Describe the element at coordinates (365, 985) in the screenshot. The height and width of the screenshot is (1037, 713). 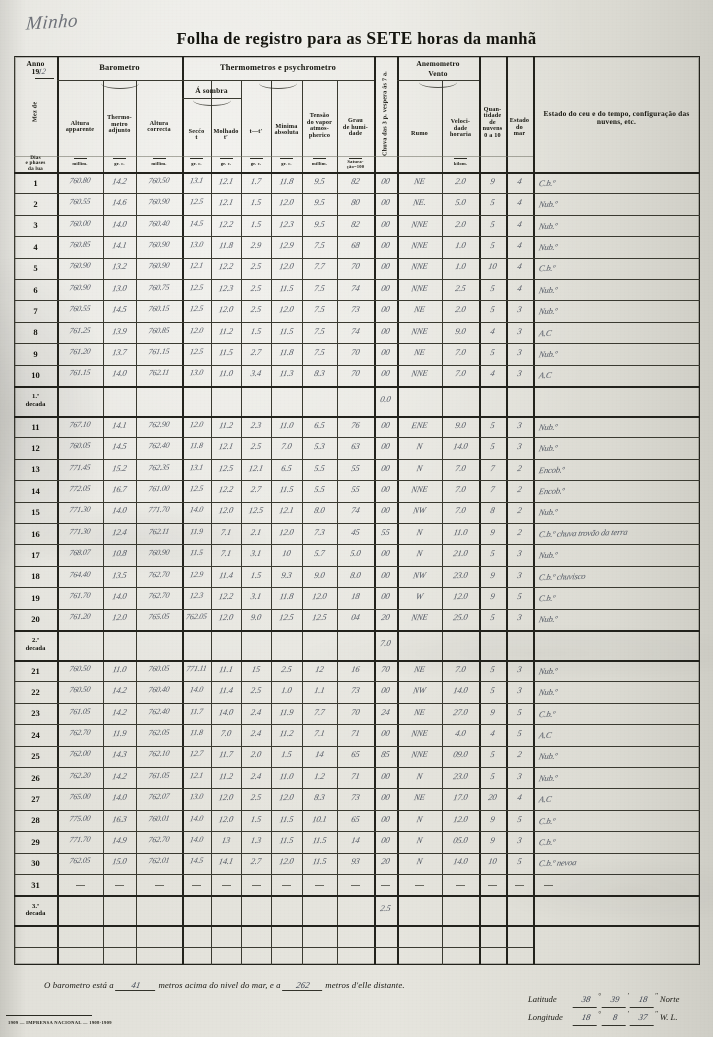
I see `barometer-note-part3: metros d'elle distante.` at that location.